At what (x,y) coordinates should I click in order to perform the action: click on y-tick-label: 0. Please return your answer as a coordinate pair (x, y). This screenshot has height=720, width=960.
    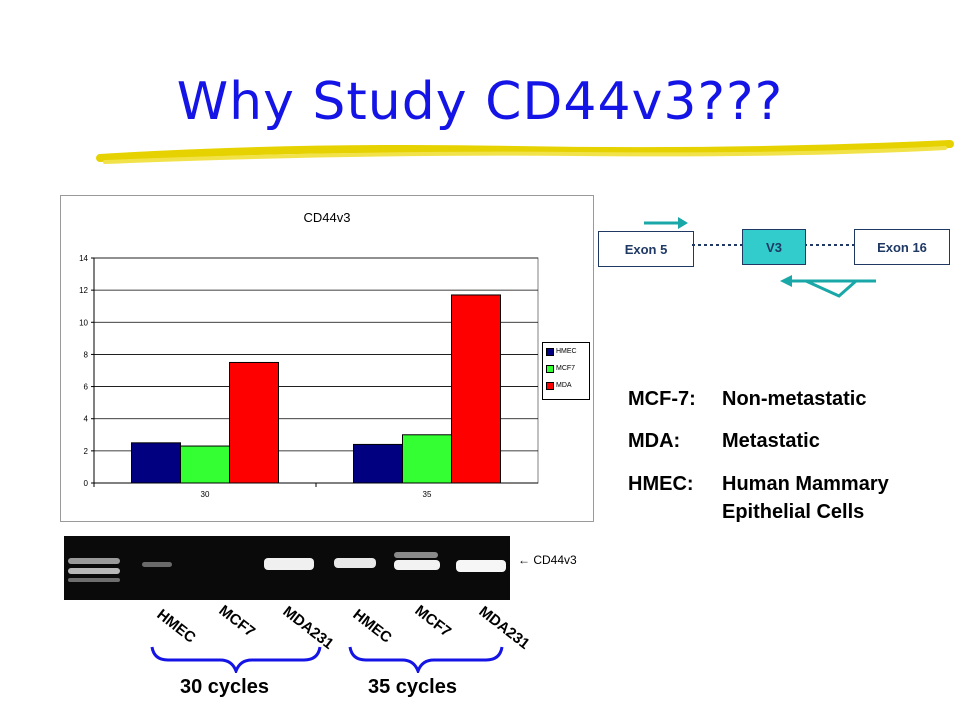
    Looking at the image, I should click on (86, 483).